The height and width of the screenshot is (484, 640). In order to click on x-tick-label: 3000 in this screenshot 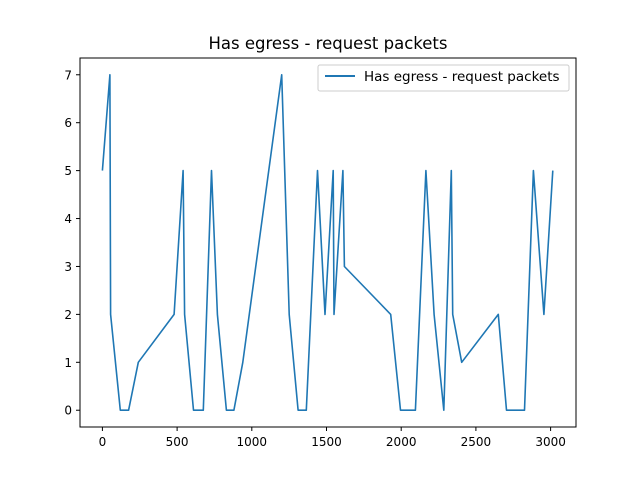, I will do `click(550, 442)`.